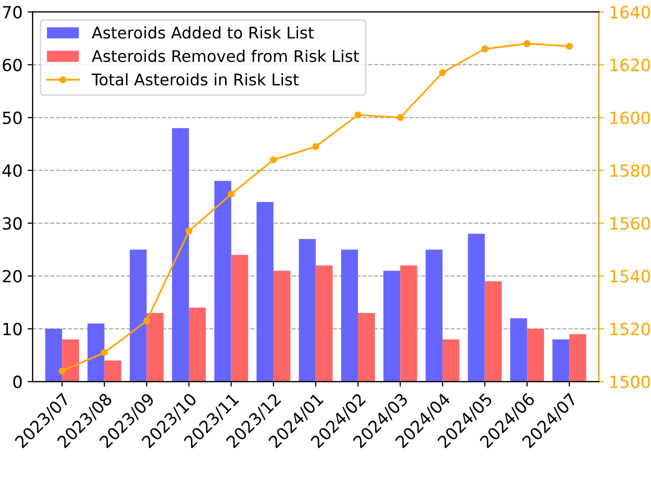 The width and height of the screenshot is (651, 477). Describe the element at coordinates (225, 56) in the screenshot. I see `legend-label: Asteroids Removed from Risk List` at that location.